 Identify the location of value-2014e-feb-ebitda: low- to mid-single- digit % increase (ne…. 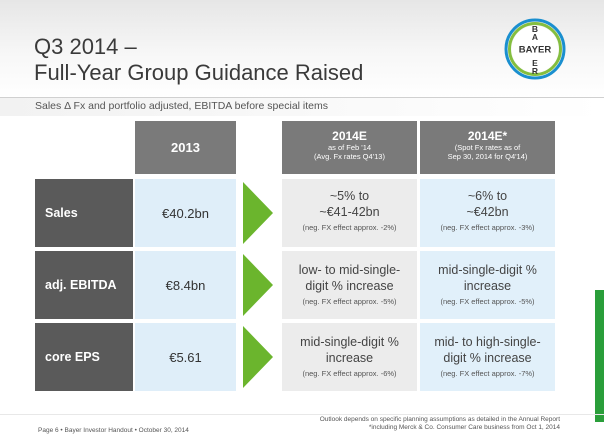
(349, 285).